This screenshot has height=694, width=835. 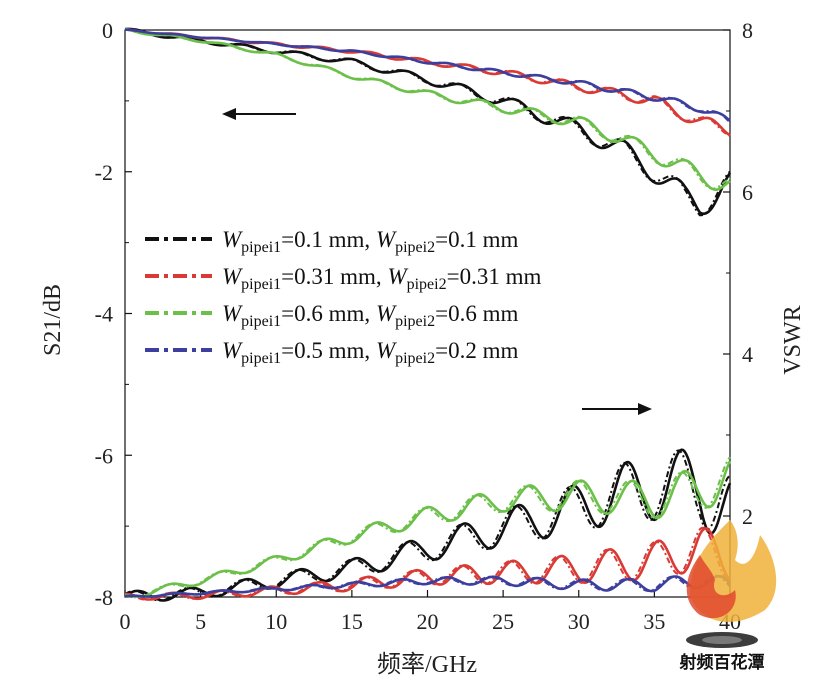 What do you see at coordinates (53, 320) in the screenshot?
I see `left-y-axis-title: S21/dB` at bounding box center [53, 320].